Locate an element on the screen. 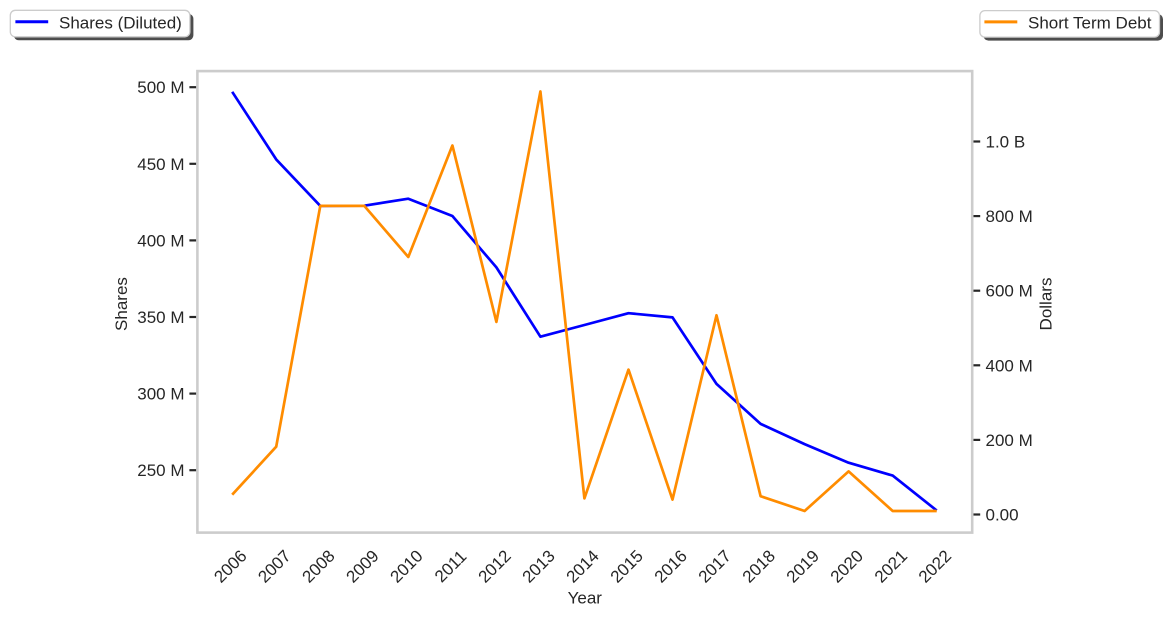 The image size is (1169, 618). svg-text: Short Term Debt is located at coordinates (1090, 22).